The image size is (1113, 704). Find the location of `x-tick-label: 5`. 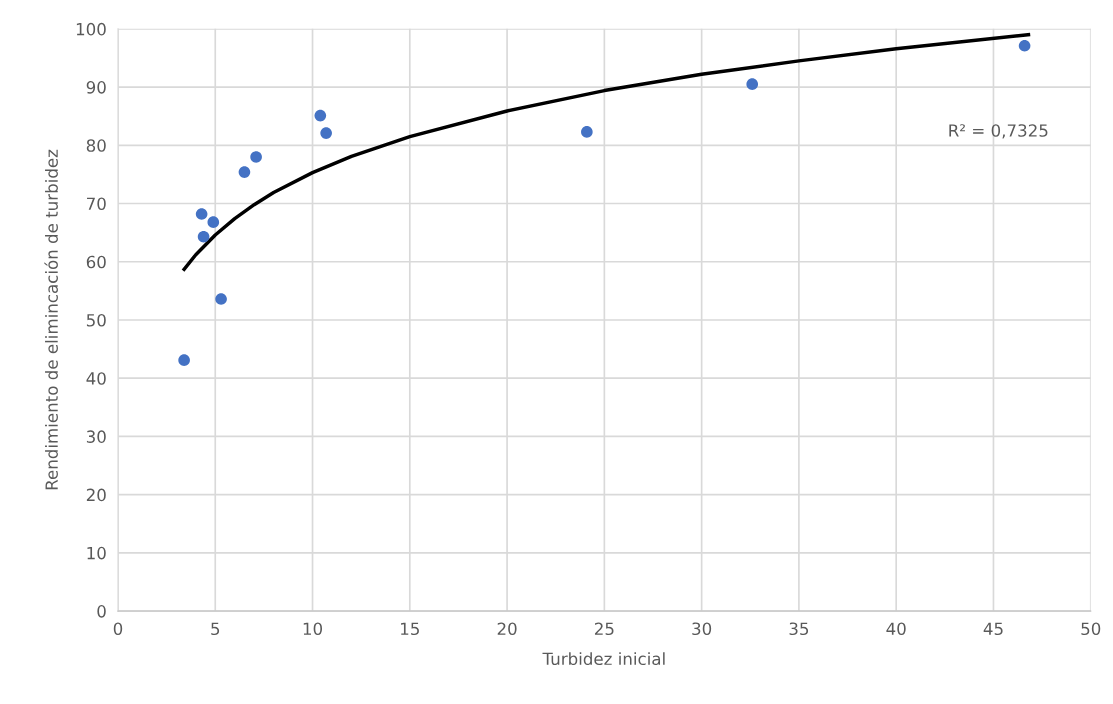

x-tick-label: 5 is located at coordinates (215, 629).